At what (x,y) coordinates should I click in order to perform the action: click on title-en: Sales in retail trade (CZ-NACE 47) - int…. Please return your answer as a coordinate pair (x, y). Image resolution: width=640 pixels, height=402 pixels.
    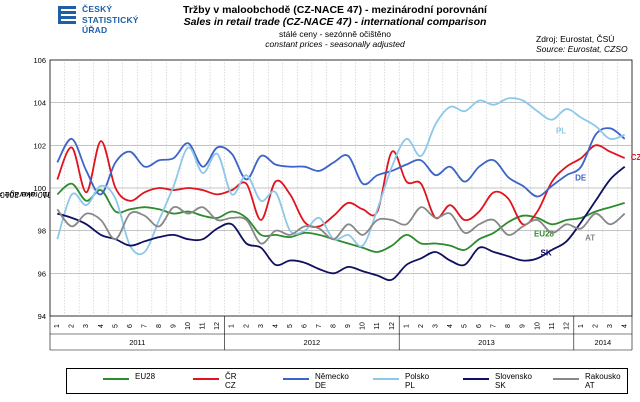
    Looking at the image, I should click on (335, 22).